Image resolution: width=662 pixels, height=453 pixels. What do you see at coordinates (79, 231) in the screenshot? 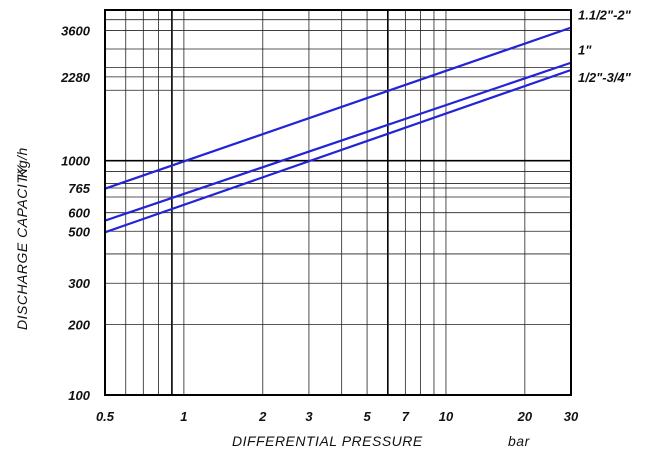
I see `y-tick-label: 500` at bounding box center [79, 231].